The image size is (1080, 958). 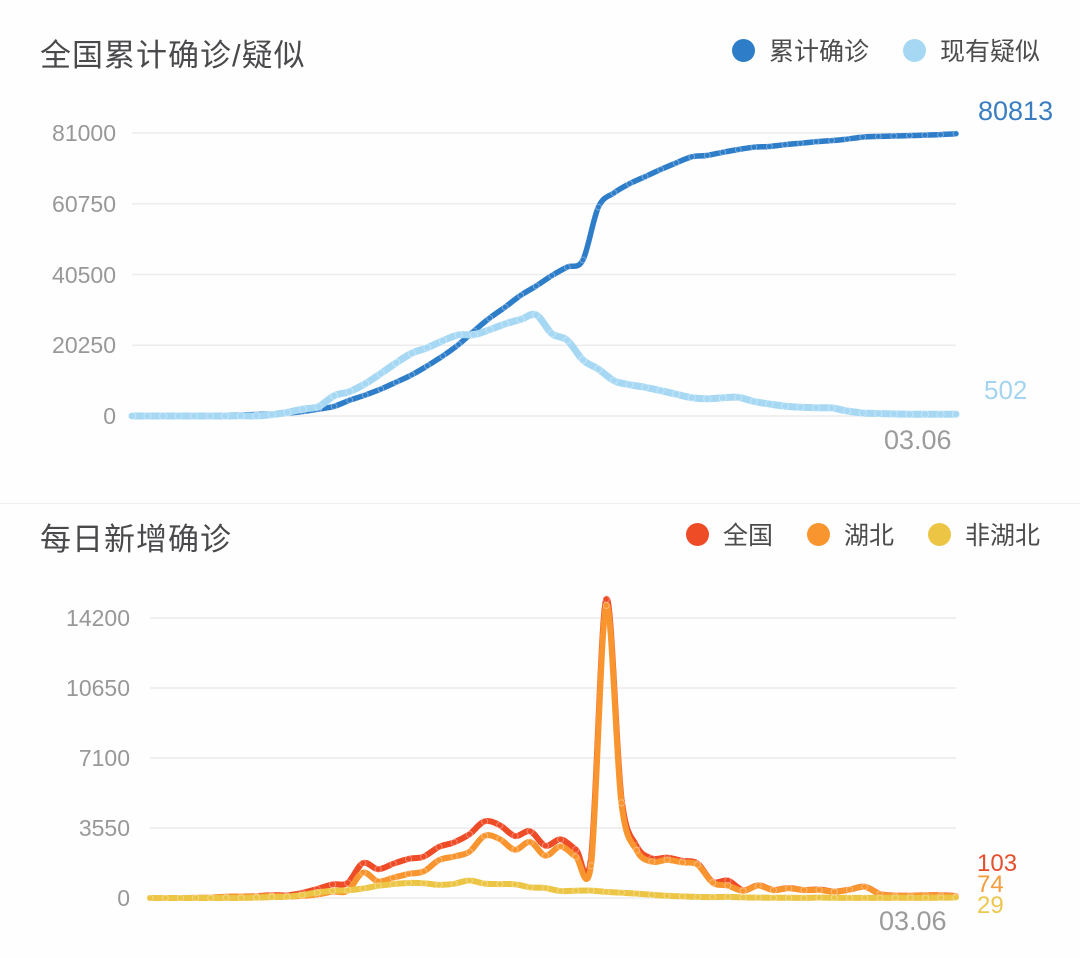 I want to click on y-axis-tick-label: 81000, so click(x=84, y=133).